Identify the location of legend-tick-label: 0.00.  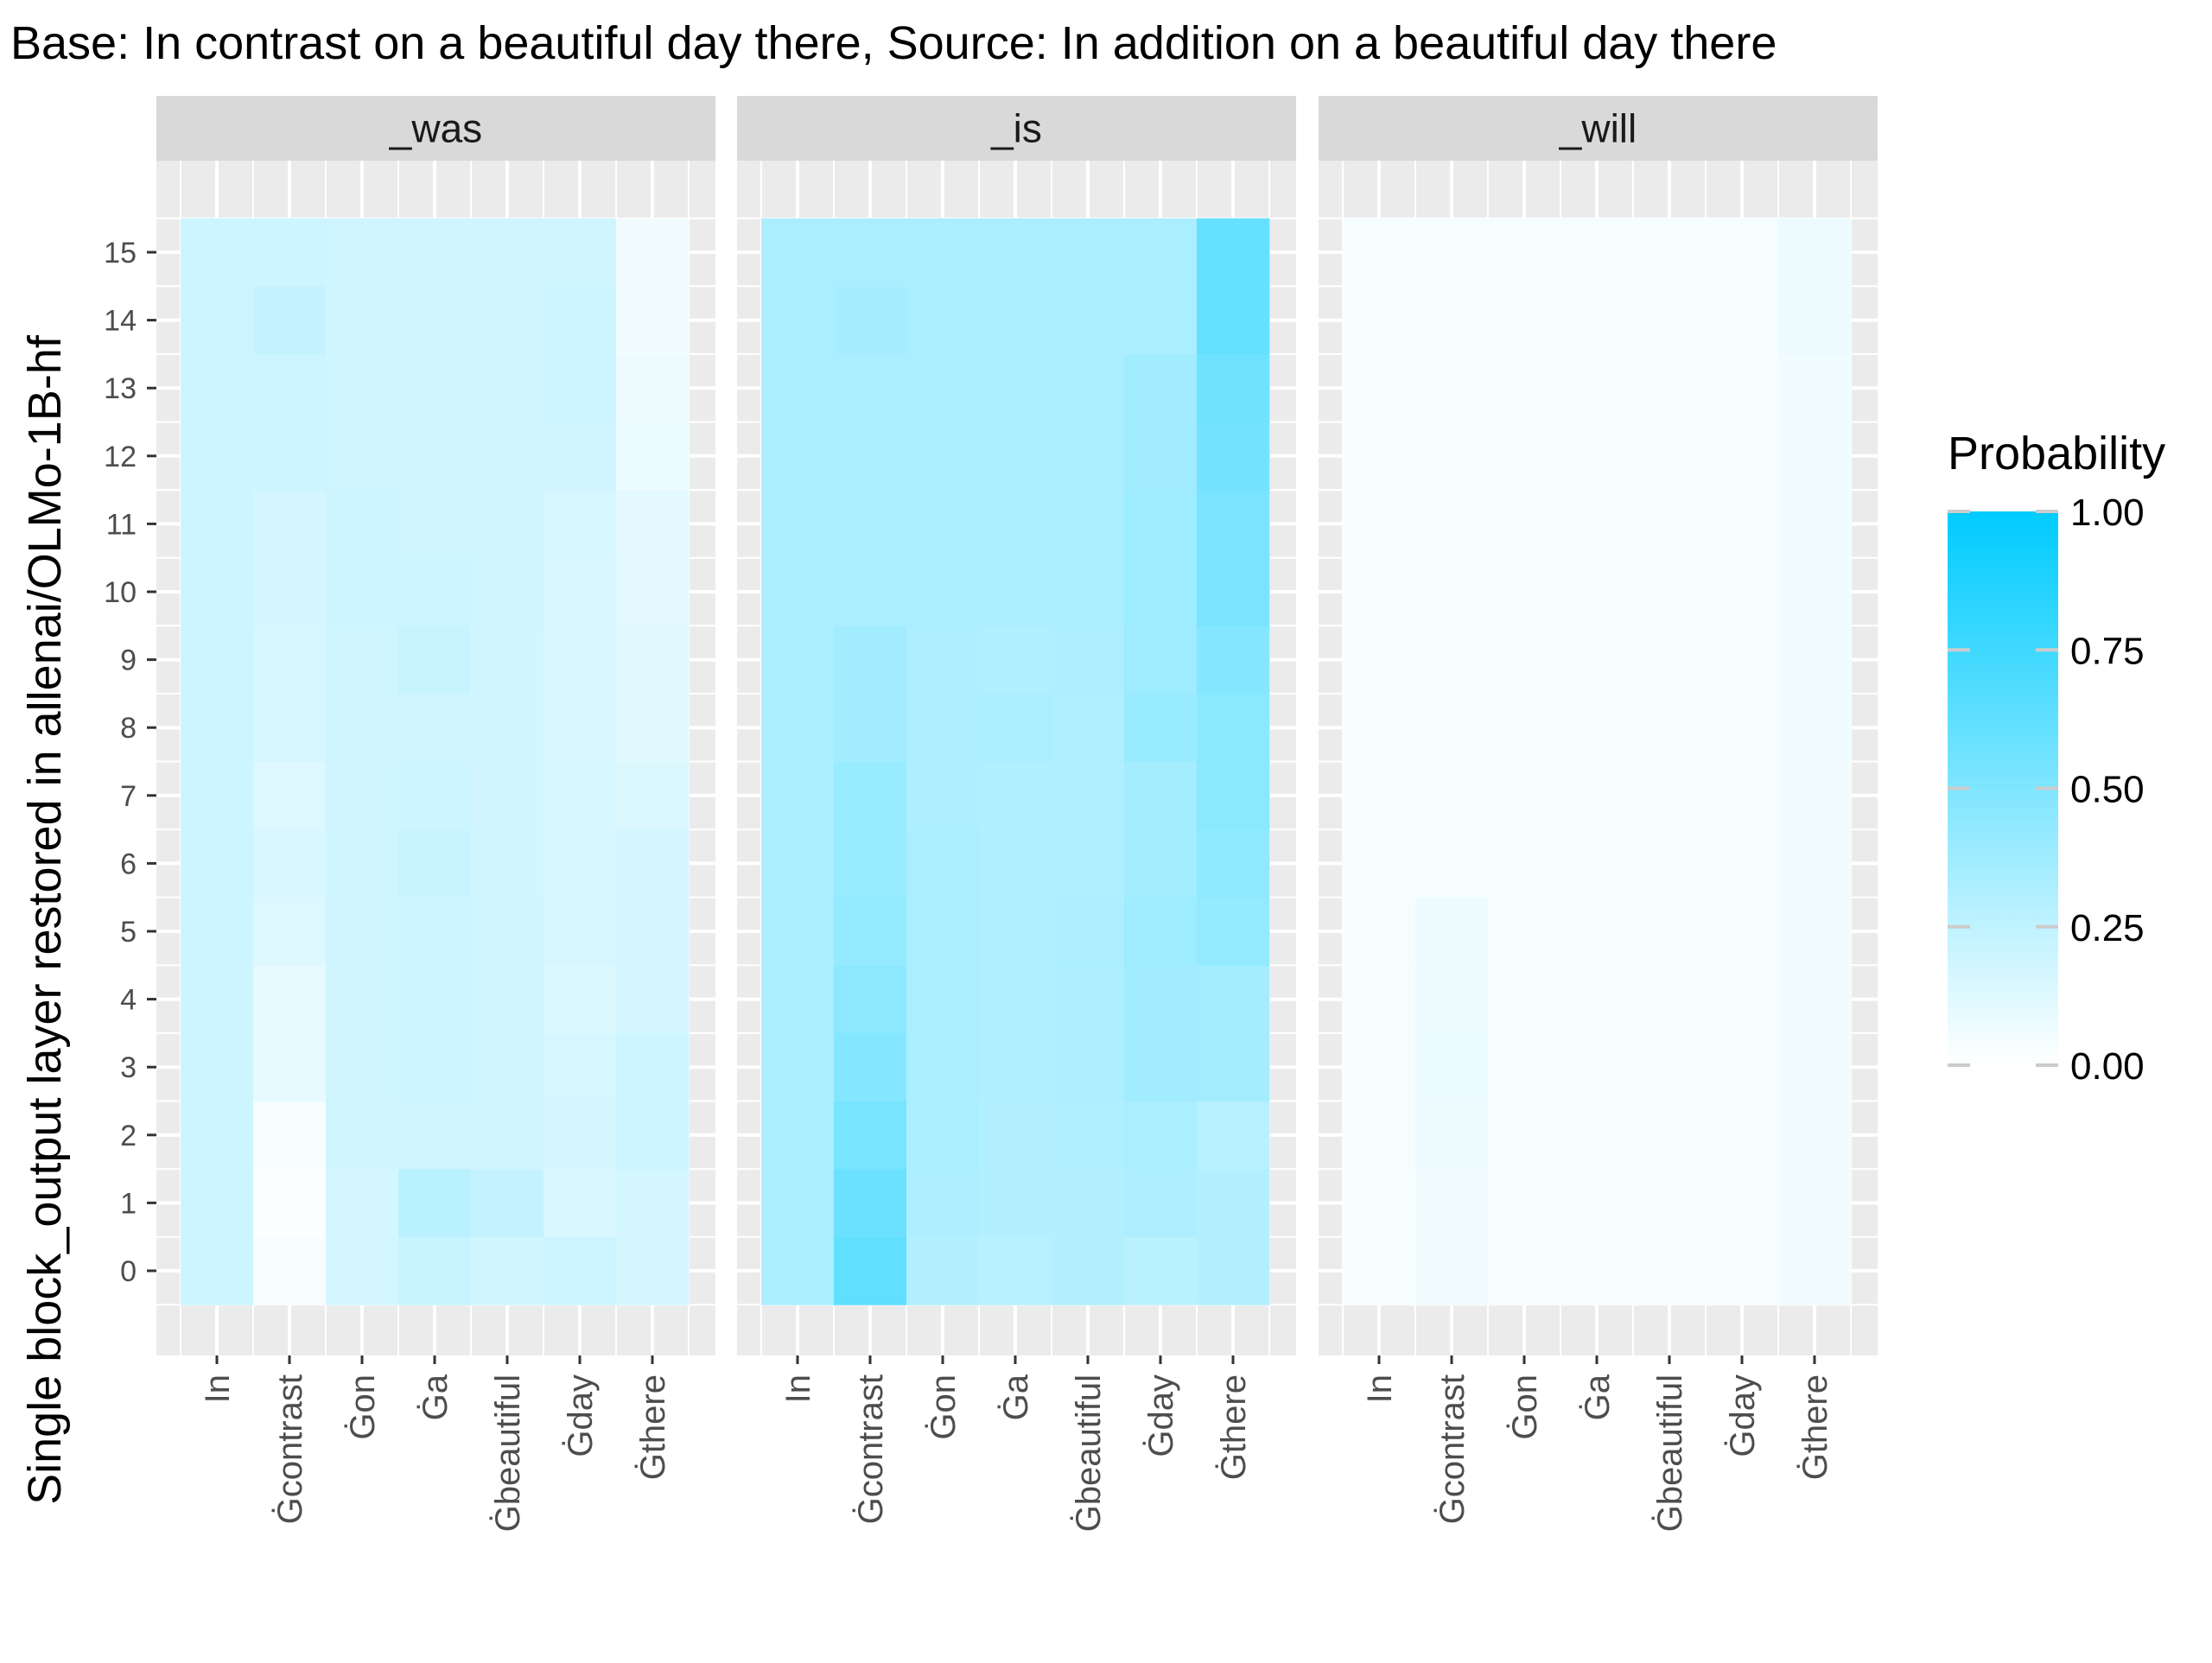
(2107, 1067).